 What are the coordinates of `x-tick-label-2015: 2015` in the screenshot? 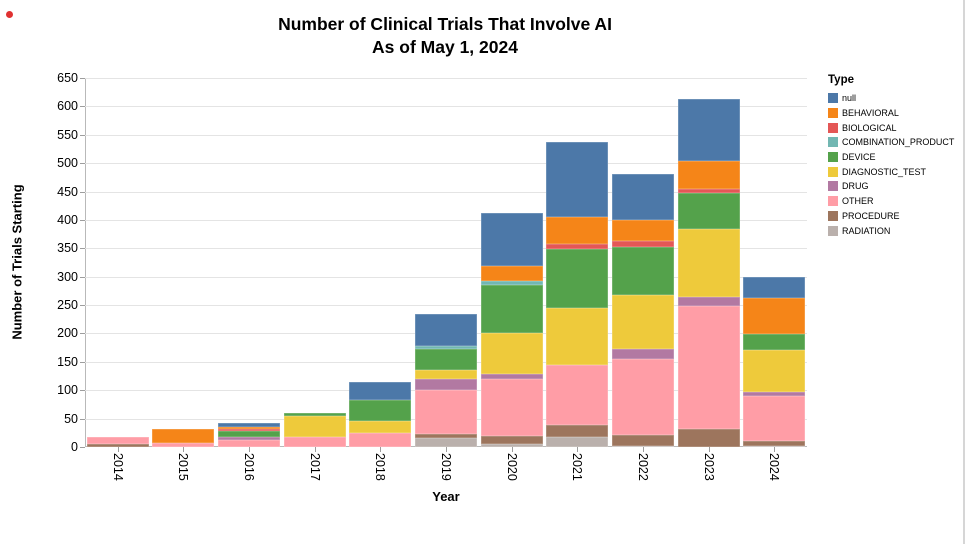 It's located at (183, 467).